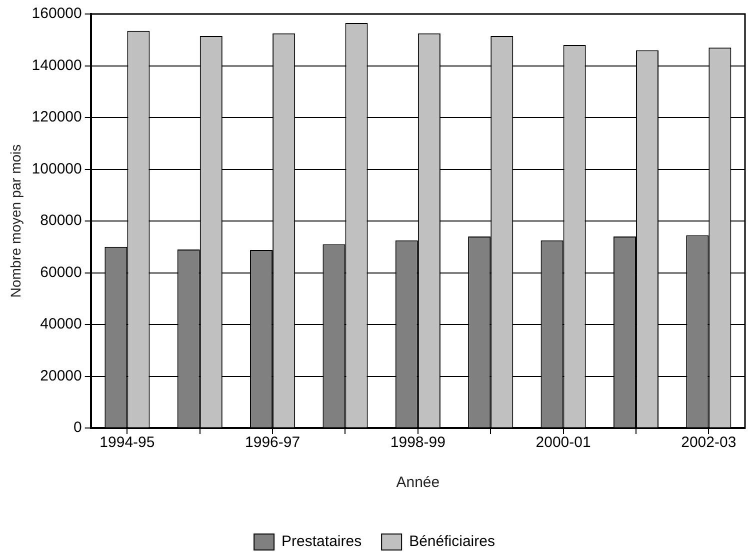 The width and height of the screenshot is (748, 560). What do you see at coordinates (322, 541) in the screenshot?
I see `legend-label: Prestataires` at bounding box center [322, 541].